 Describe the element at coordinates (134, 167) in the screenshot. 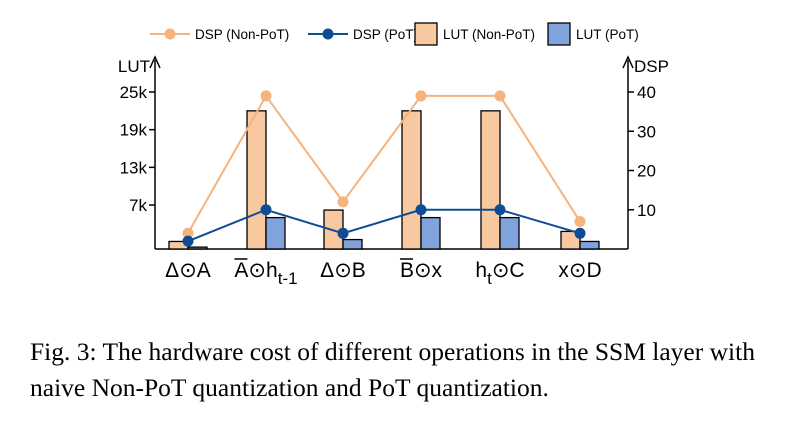

I see `left-tick-label: 13k` at that location.